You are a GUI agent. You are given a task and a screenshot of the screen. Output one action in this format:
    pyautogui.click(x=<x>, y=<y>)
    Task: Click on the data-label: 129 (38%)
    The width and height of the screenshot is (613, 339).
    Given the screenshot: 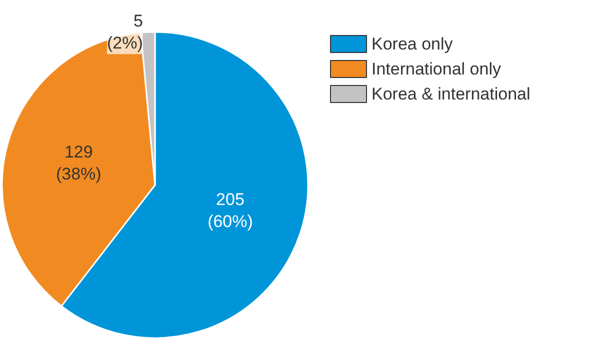 What is the action you would take?
    pyautogui.click(x=79, y=163)
    